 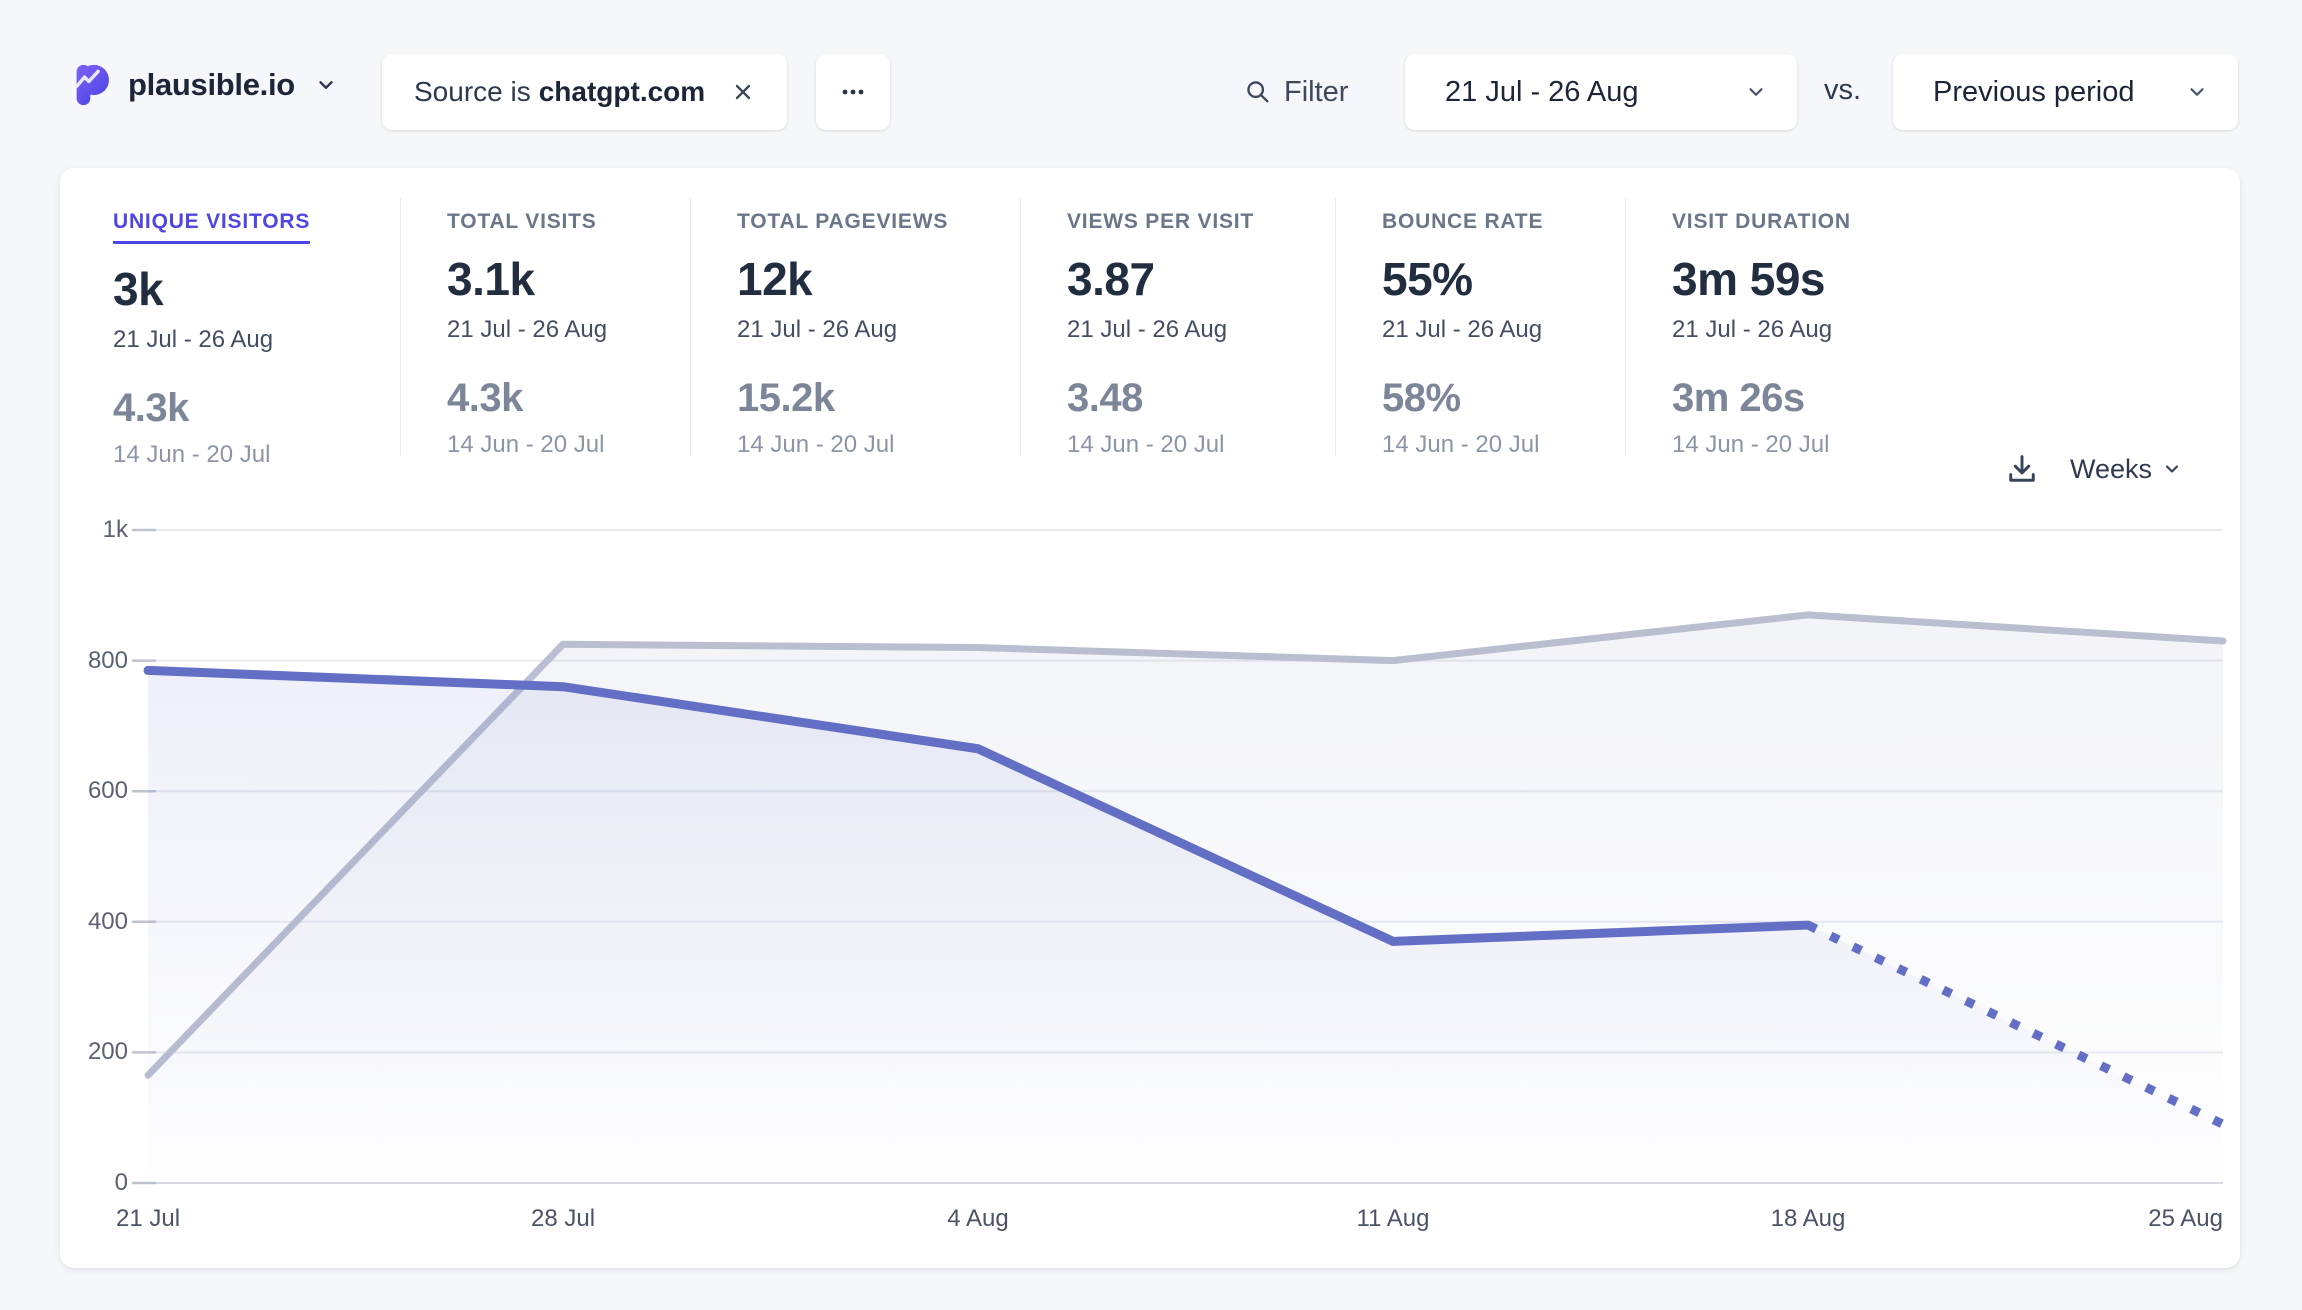 What do you see at coordinates (1161, 221) in the screenshot?
I see `metric-label: VIEWS PER VISIT` at bounding box center [1161, 221].